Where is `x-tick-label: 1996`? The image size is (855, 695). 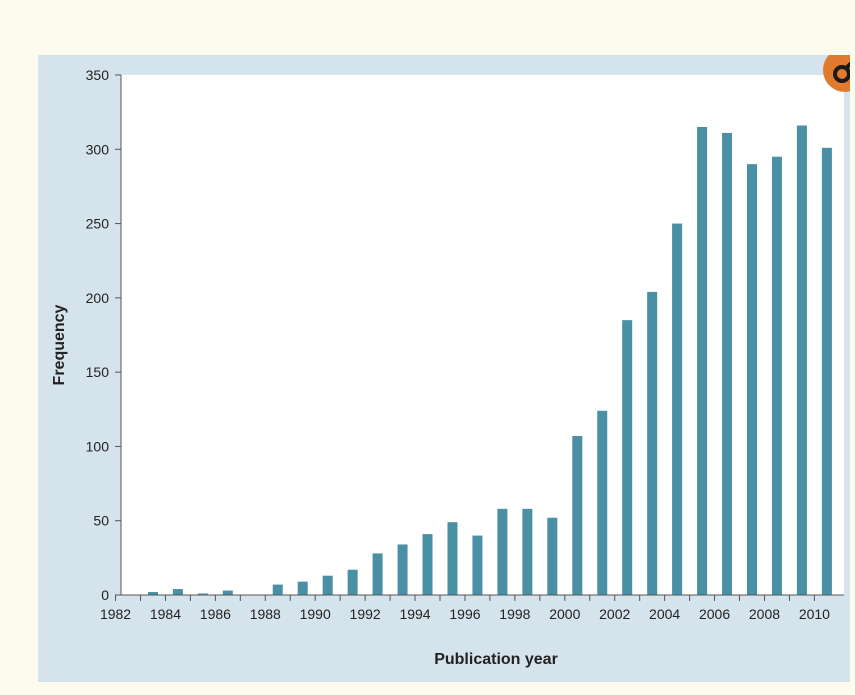
x-tick-label: 1996 is located at coordinates (464, 614).